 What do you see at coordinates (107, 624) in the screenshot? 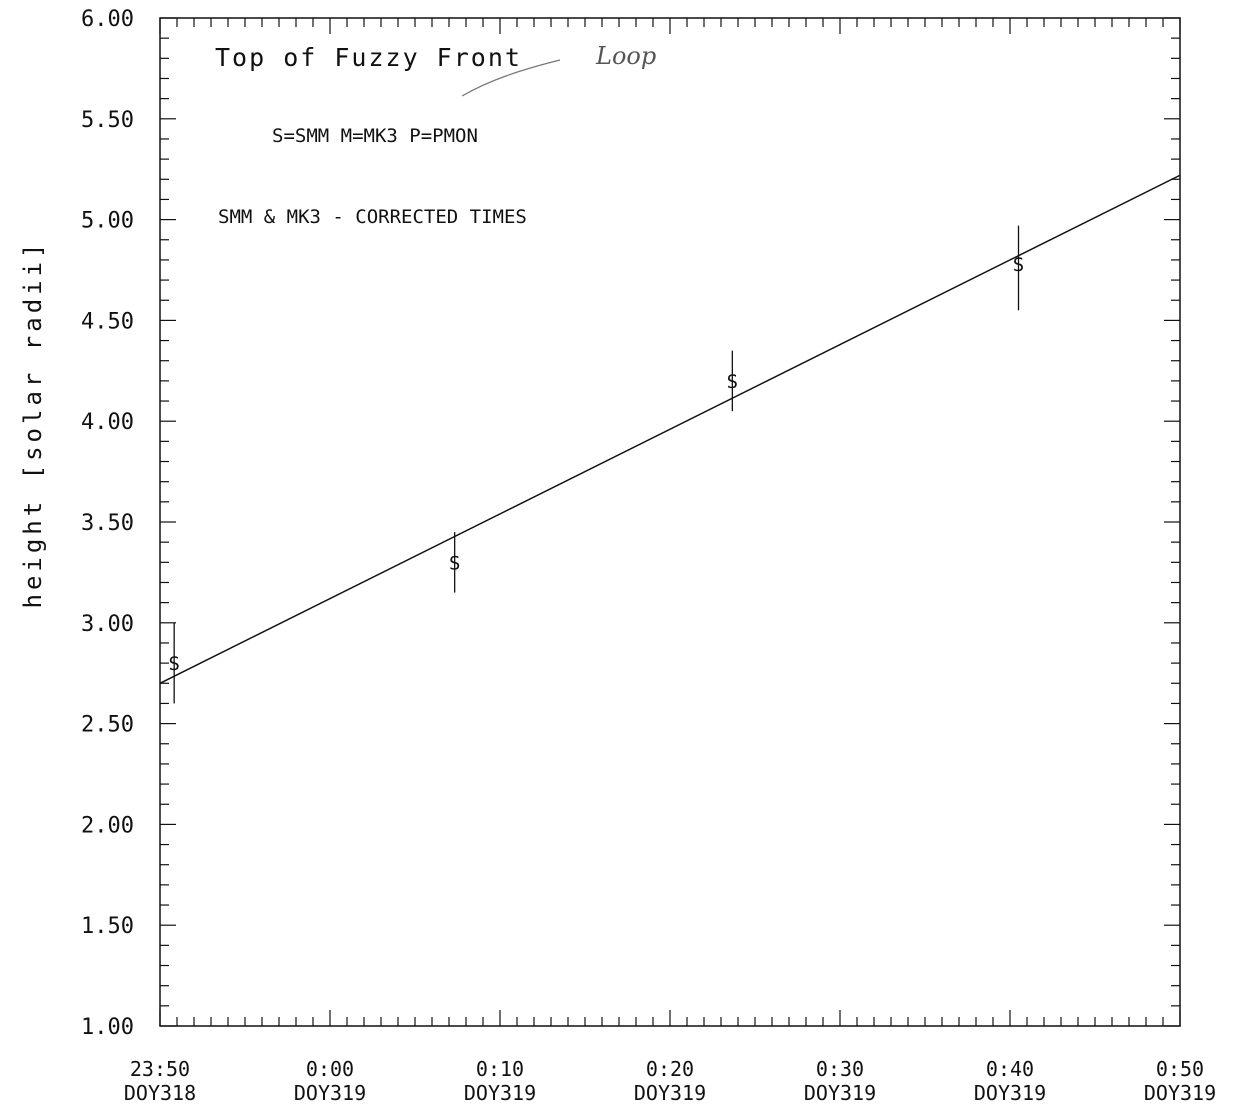
I see `y-tick-label: 3.00` at bounding box center [107, 624].